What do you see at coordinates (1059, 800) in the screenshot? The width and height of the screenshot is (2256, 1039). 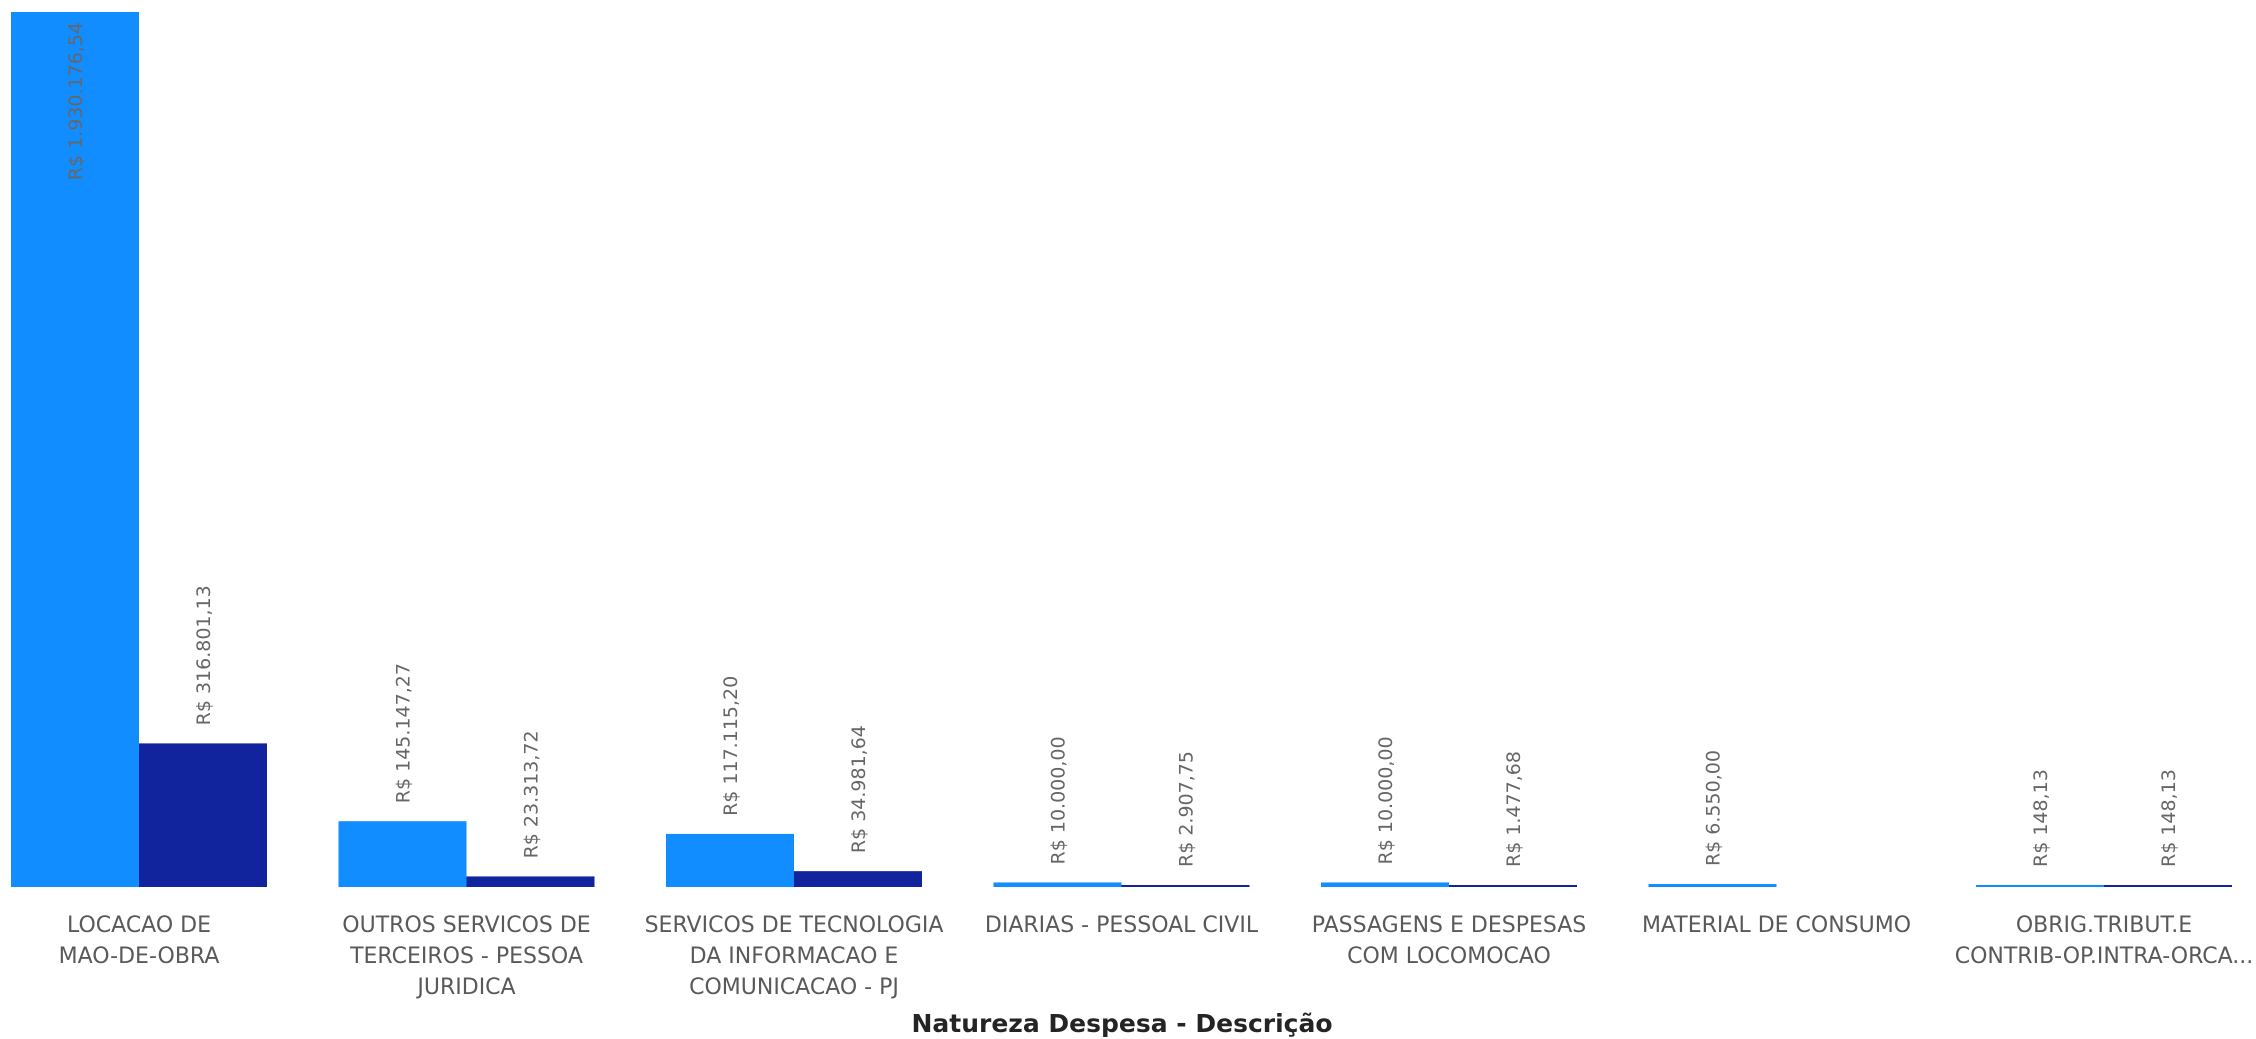 I see `data-label-series1-cat4: R$ 10.000,00` at bounding box center [1059, 800].